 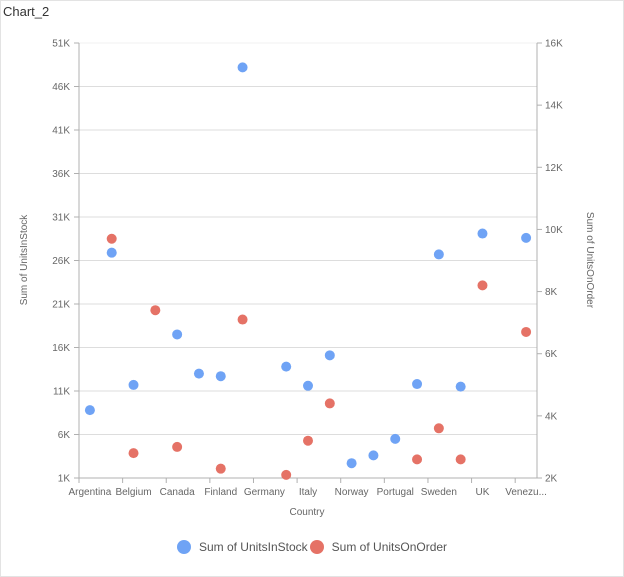 I want to click on left-axis-ticks: 1K 6K 11K 16K 21K 26K 31K 36K 41K 46K 51K, so click(x=65, y=262).